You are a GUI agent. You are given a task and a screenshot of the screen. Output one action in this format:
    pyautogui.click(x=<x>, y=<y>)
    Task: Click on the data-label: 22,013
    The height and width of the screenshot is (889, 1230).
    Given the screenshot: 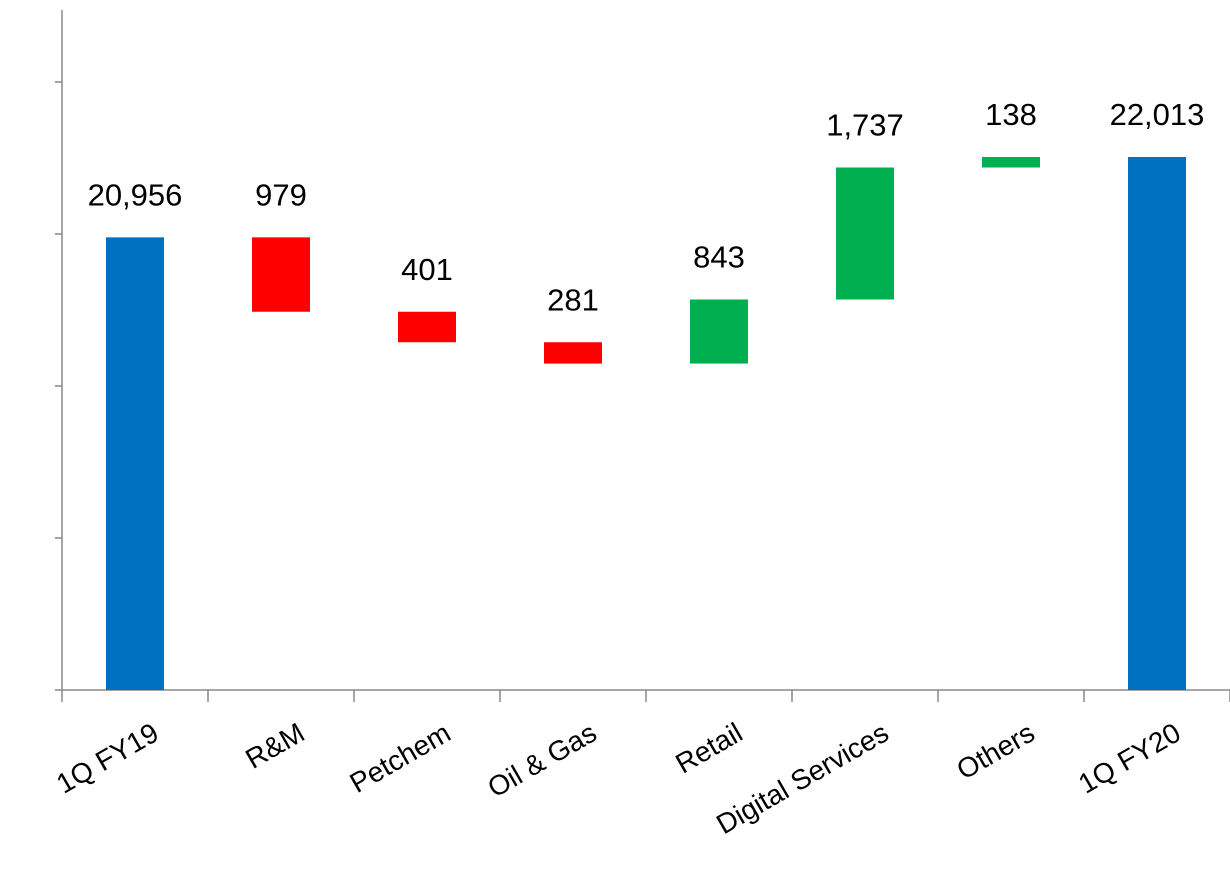 What is the action you would take?
    pyautogui.click(x=1157, y=114)
    